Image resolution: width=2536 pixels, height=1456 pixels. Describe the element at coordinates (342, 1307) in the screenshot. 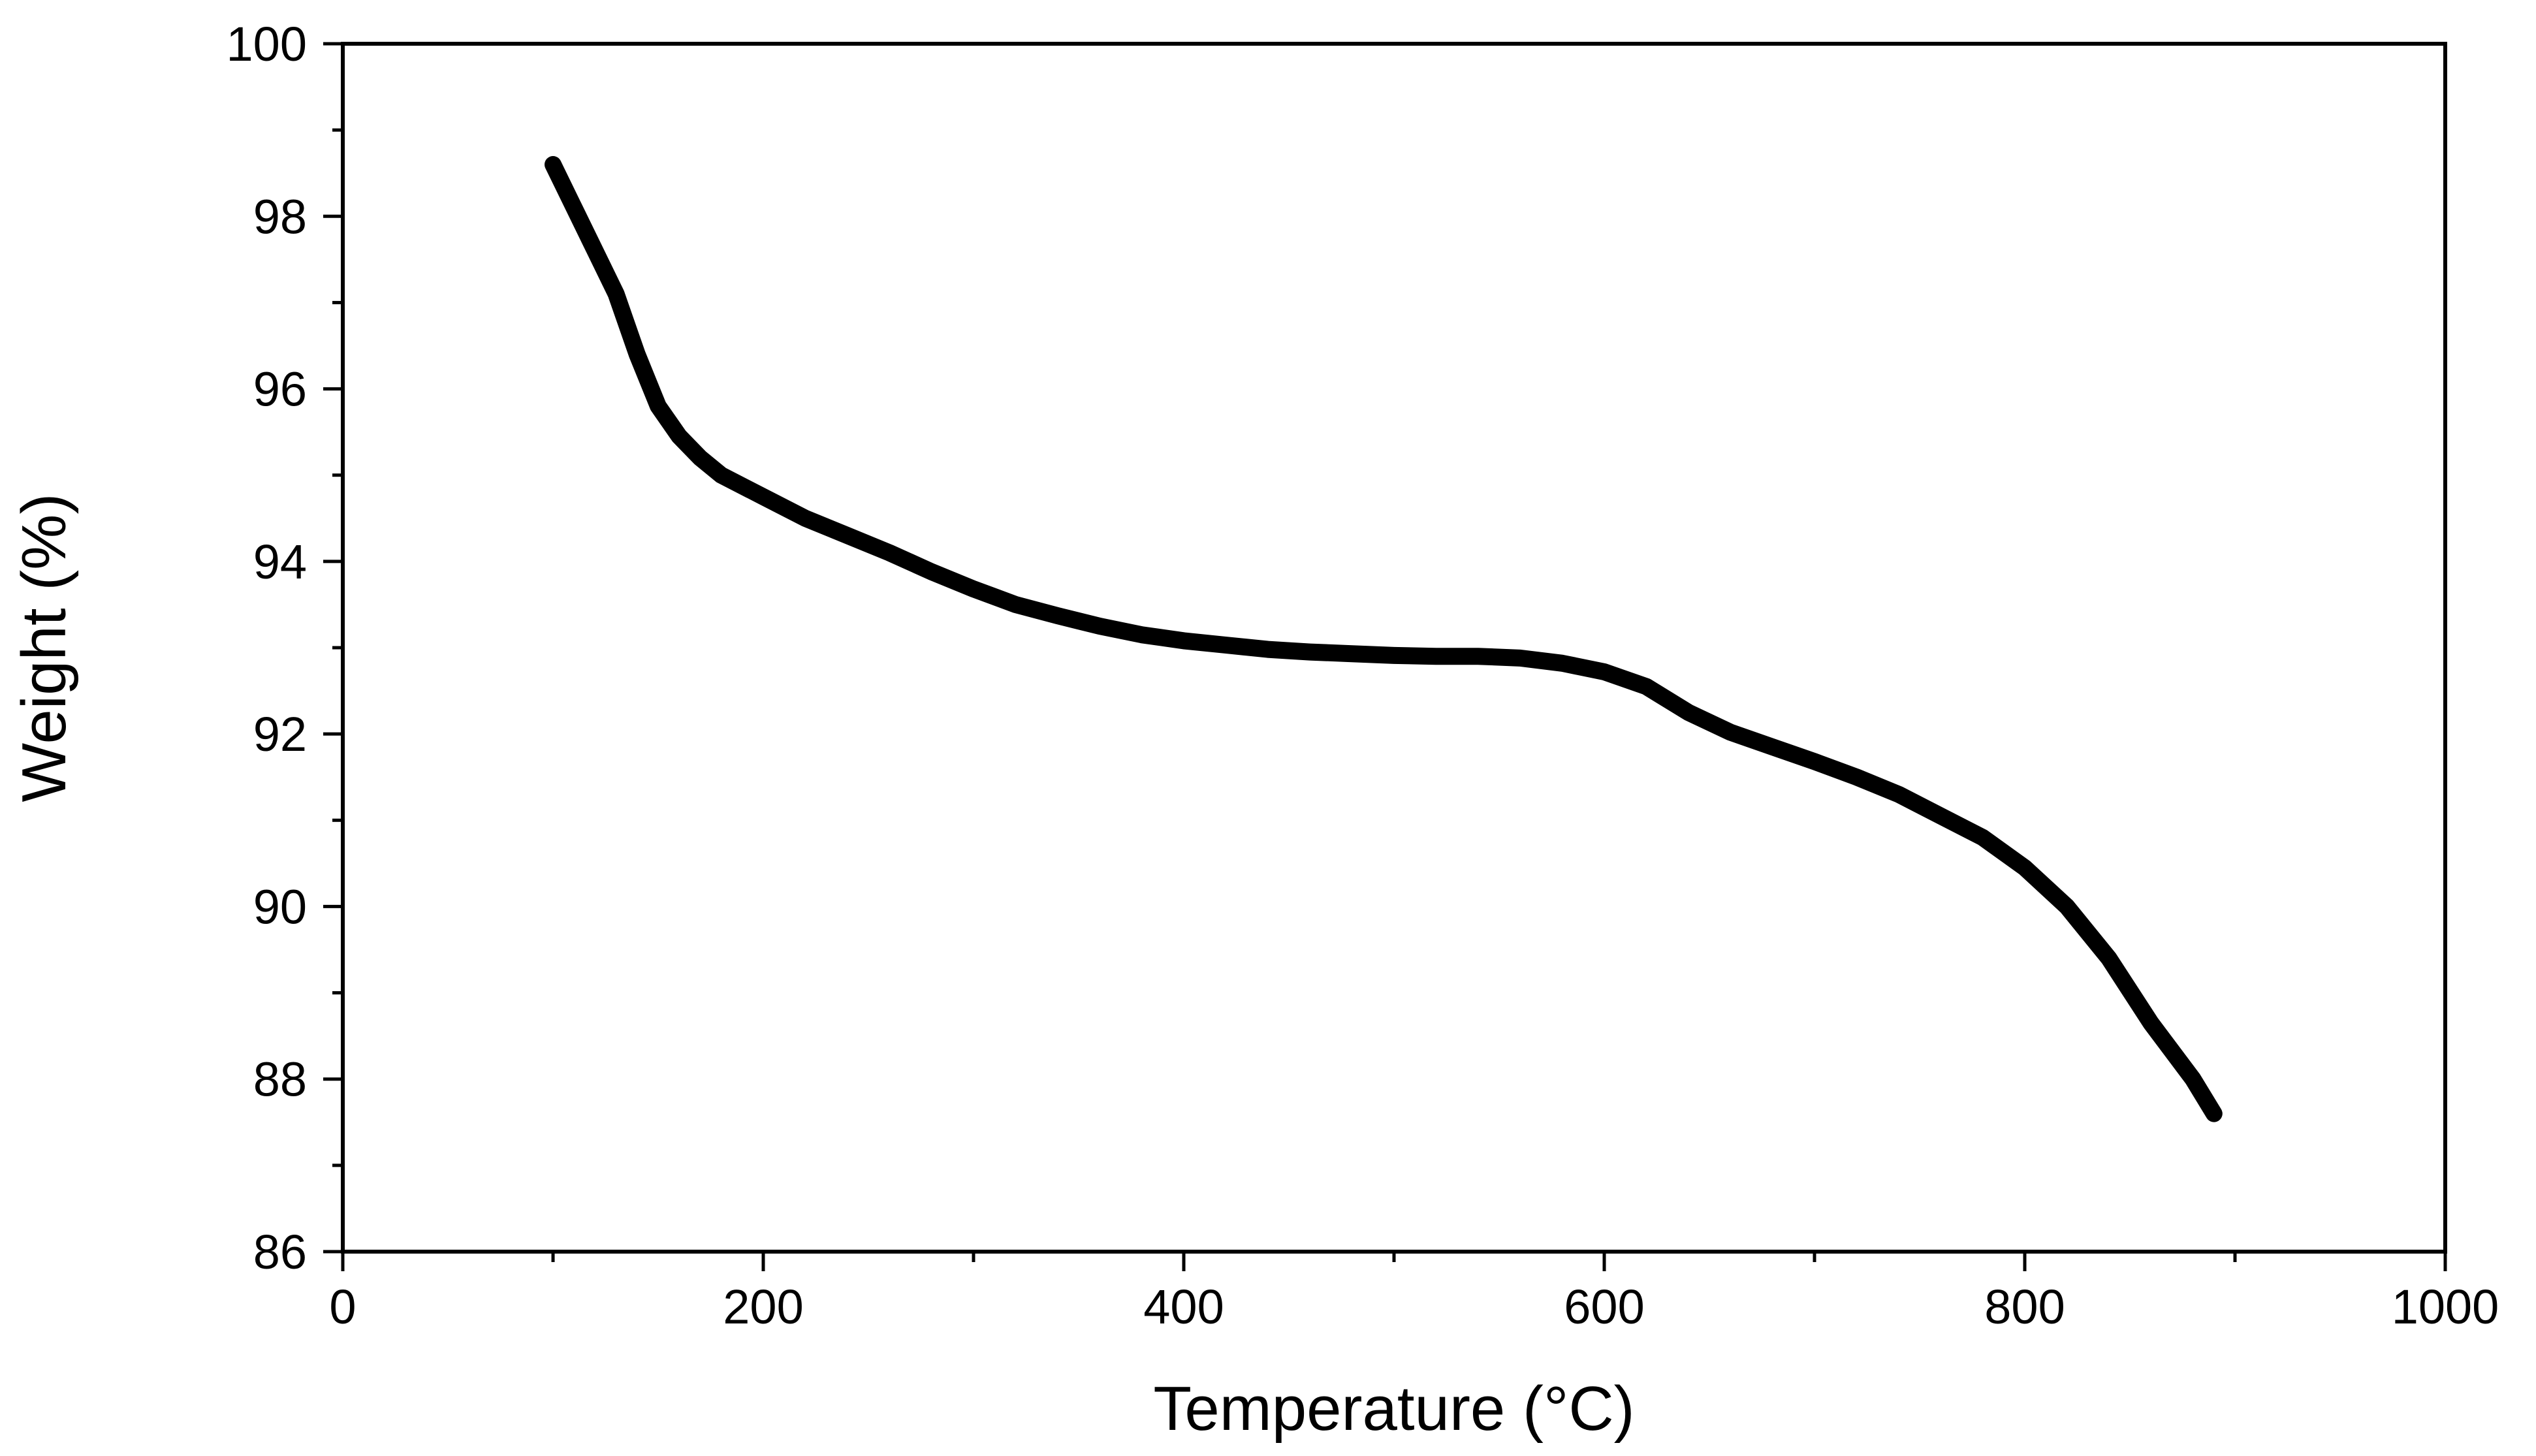

I see `x-tick-label: 0` at that location.